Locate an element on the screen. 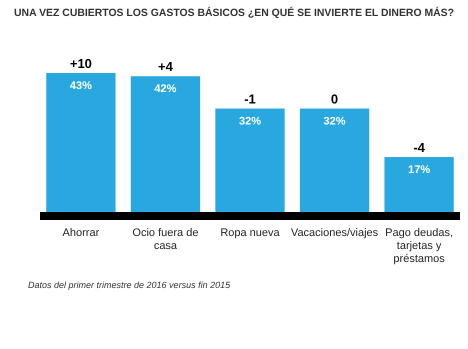 This screenshot has width=468, height=349. x-tick-label: Ropa nueva is located at coordinates (250, 233).